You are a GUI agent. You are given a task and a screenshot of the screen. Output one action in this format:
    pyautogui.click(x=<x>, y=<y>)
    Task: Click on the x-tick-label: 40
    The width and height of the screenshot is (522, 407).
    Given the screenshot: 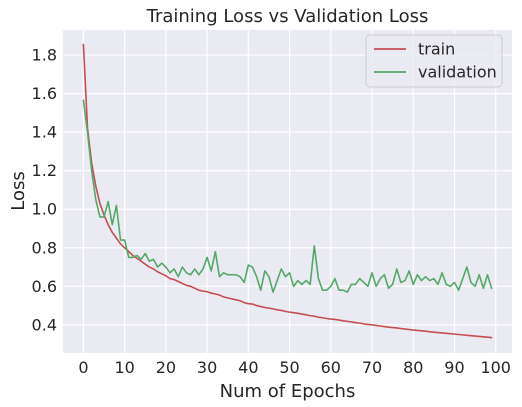 What is the action you would take?
    pyautogui.click(x=248, y=367)
    